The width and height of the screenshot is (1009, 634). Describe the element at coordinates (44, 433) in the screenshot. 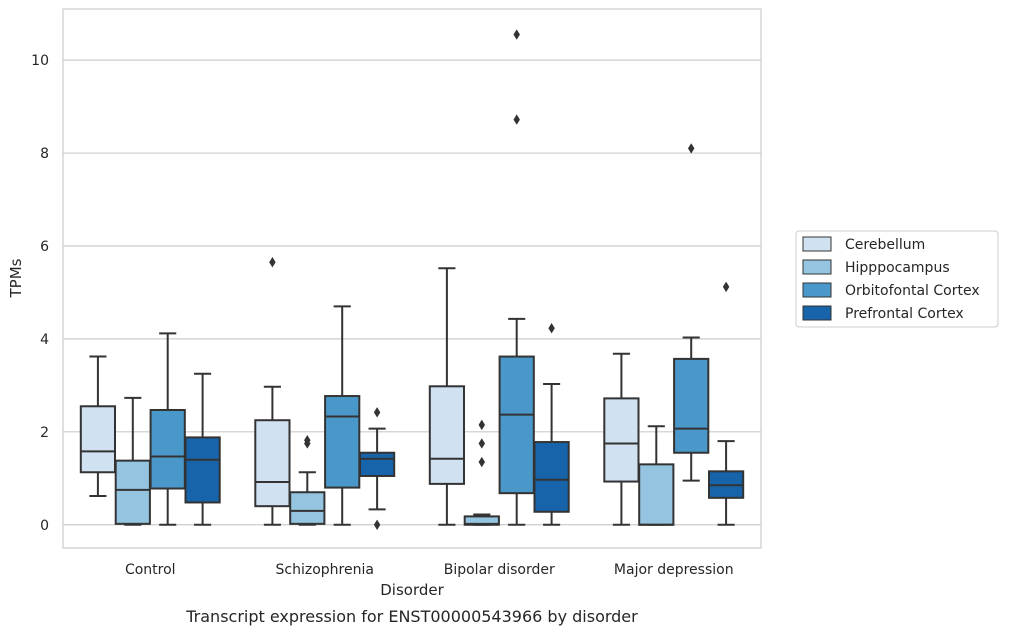

I see `y-tick-label: 2` at that location.